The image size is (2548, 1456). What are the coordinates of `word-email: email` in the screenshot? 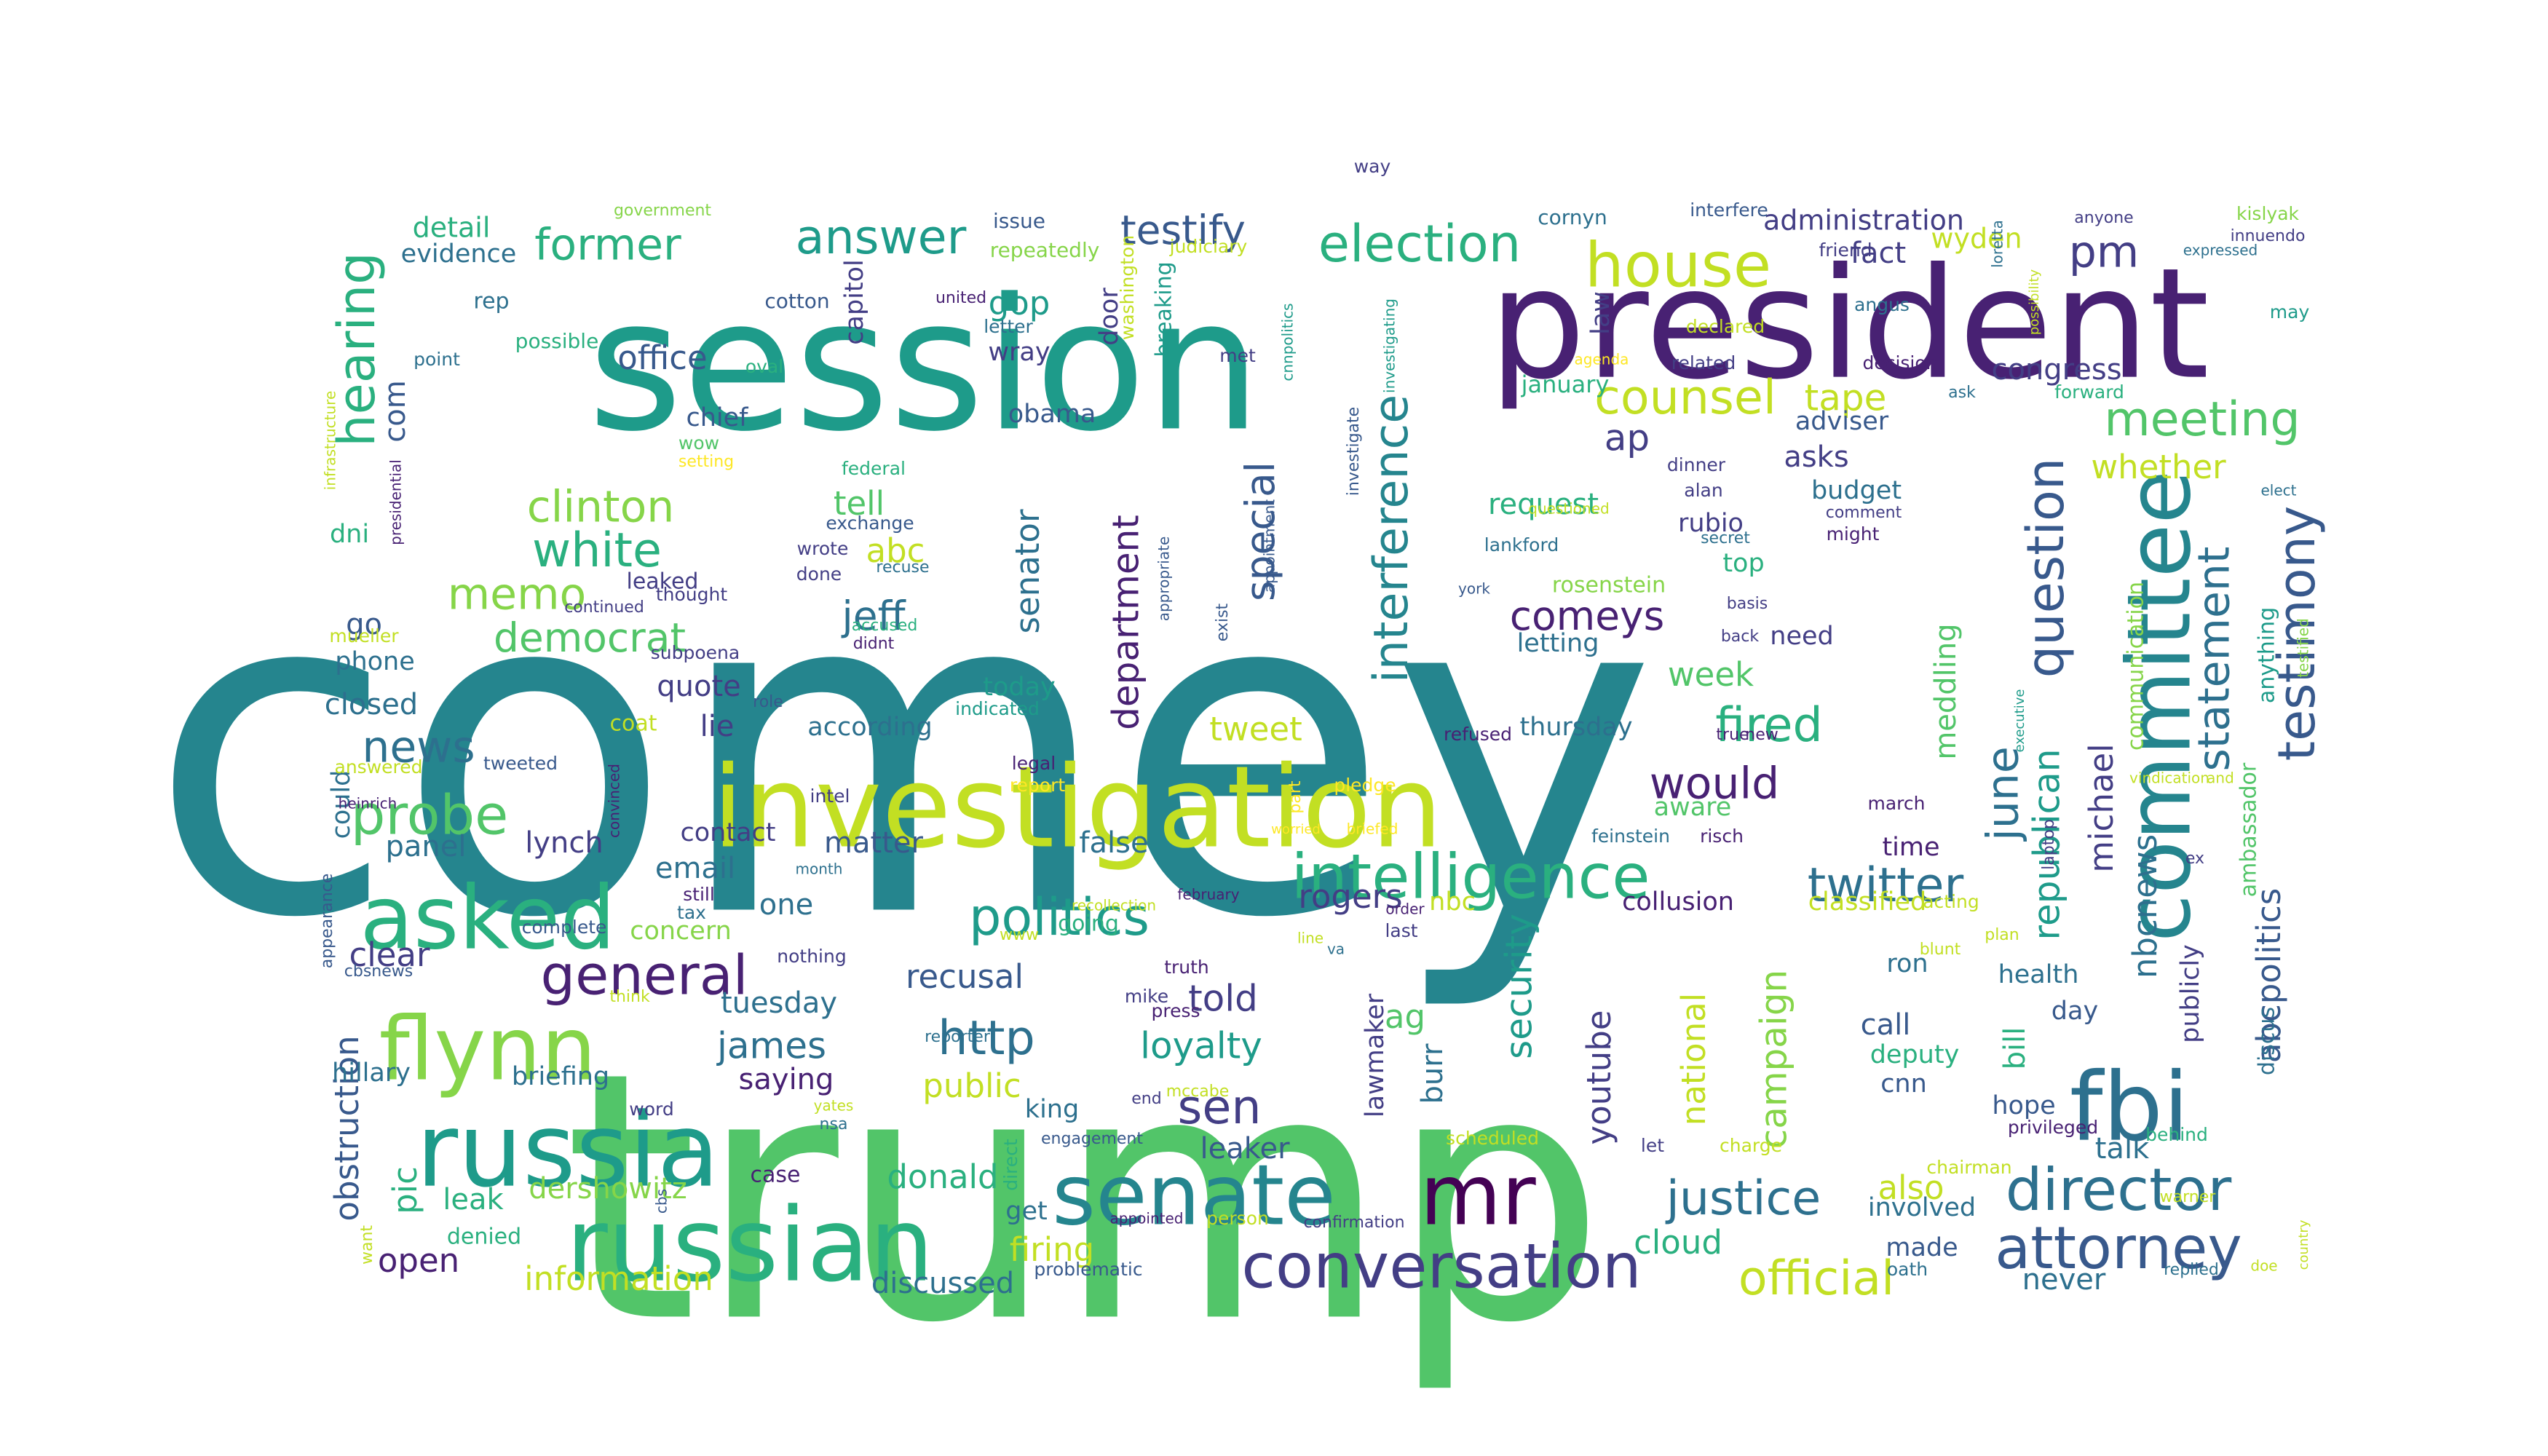 It's located at (695, 868).